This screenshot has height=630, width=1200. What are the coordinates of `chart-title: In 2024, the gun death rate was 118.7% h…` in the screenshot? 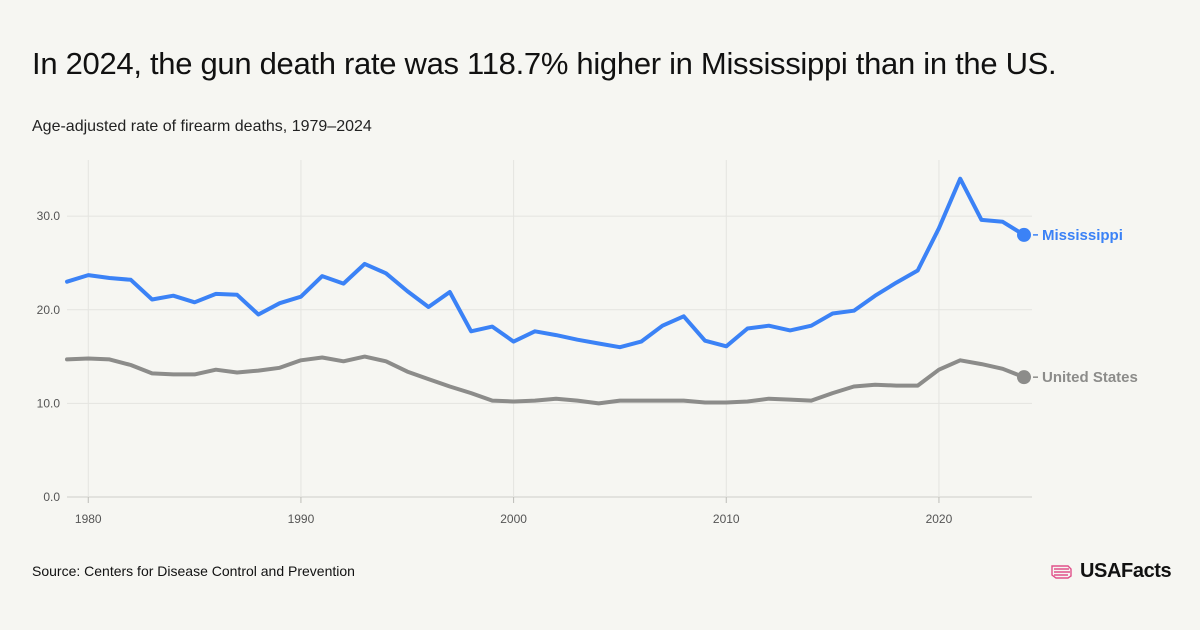 It's located at (544, 63).